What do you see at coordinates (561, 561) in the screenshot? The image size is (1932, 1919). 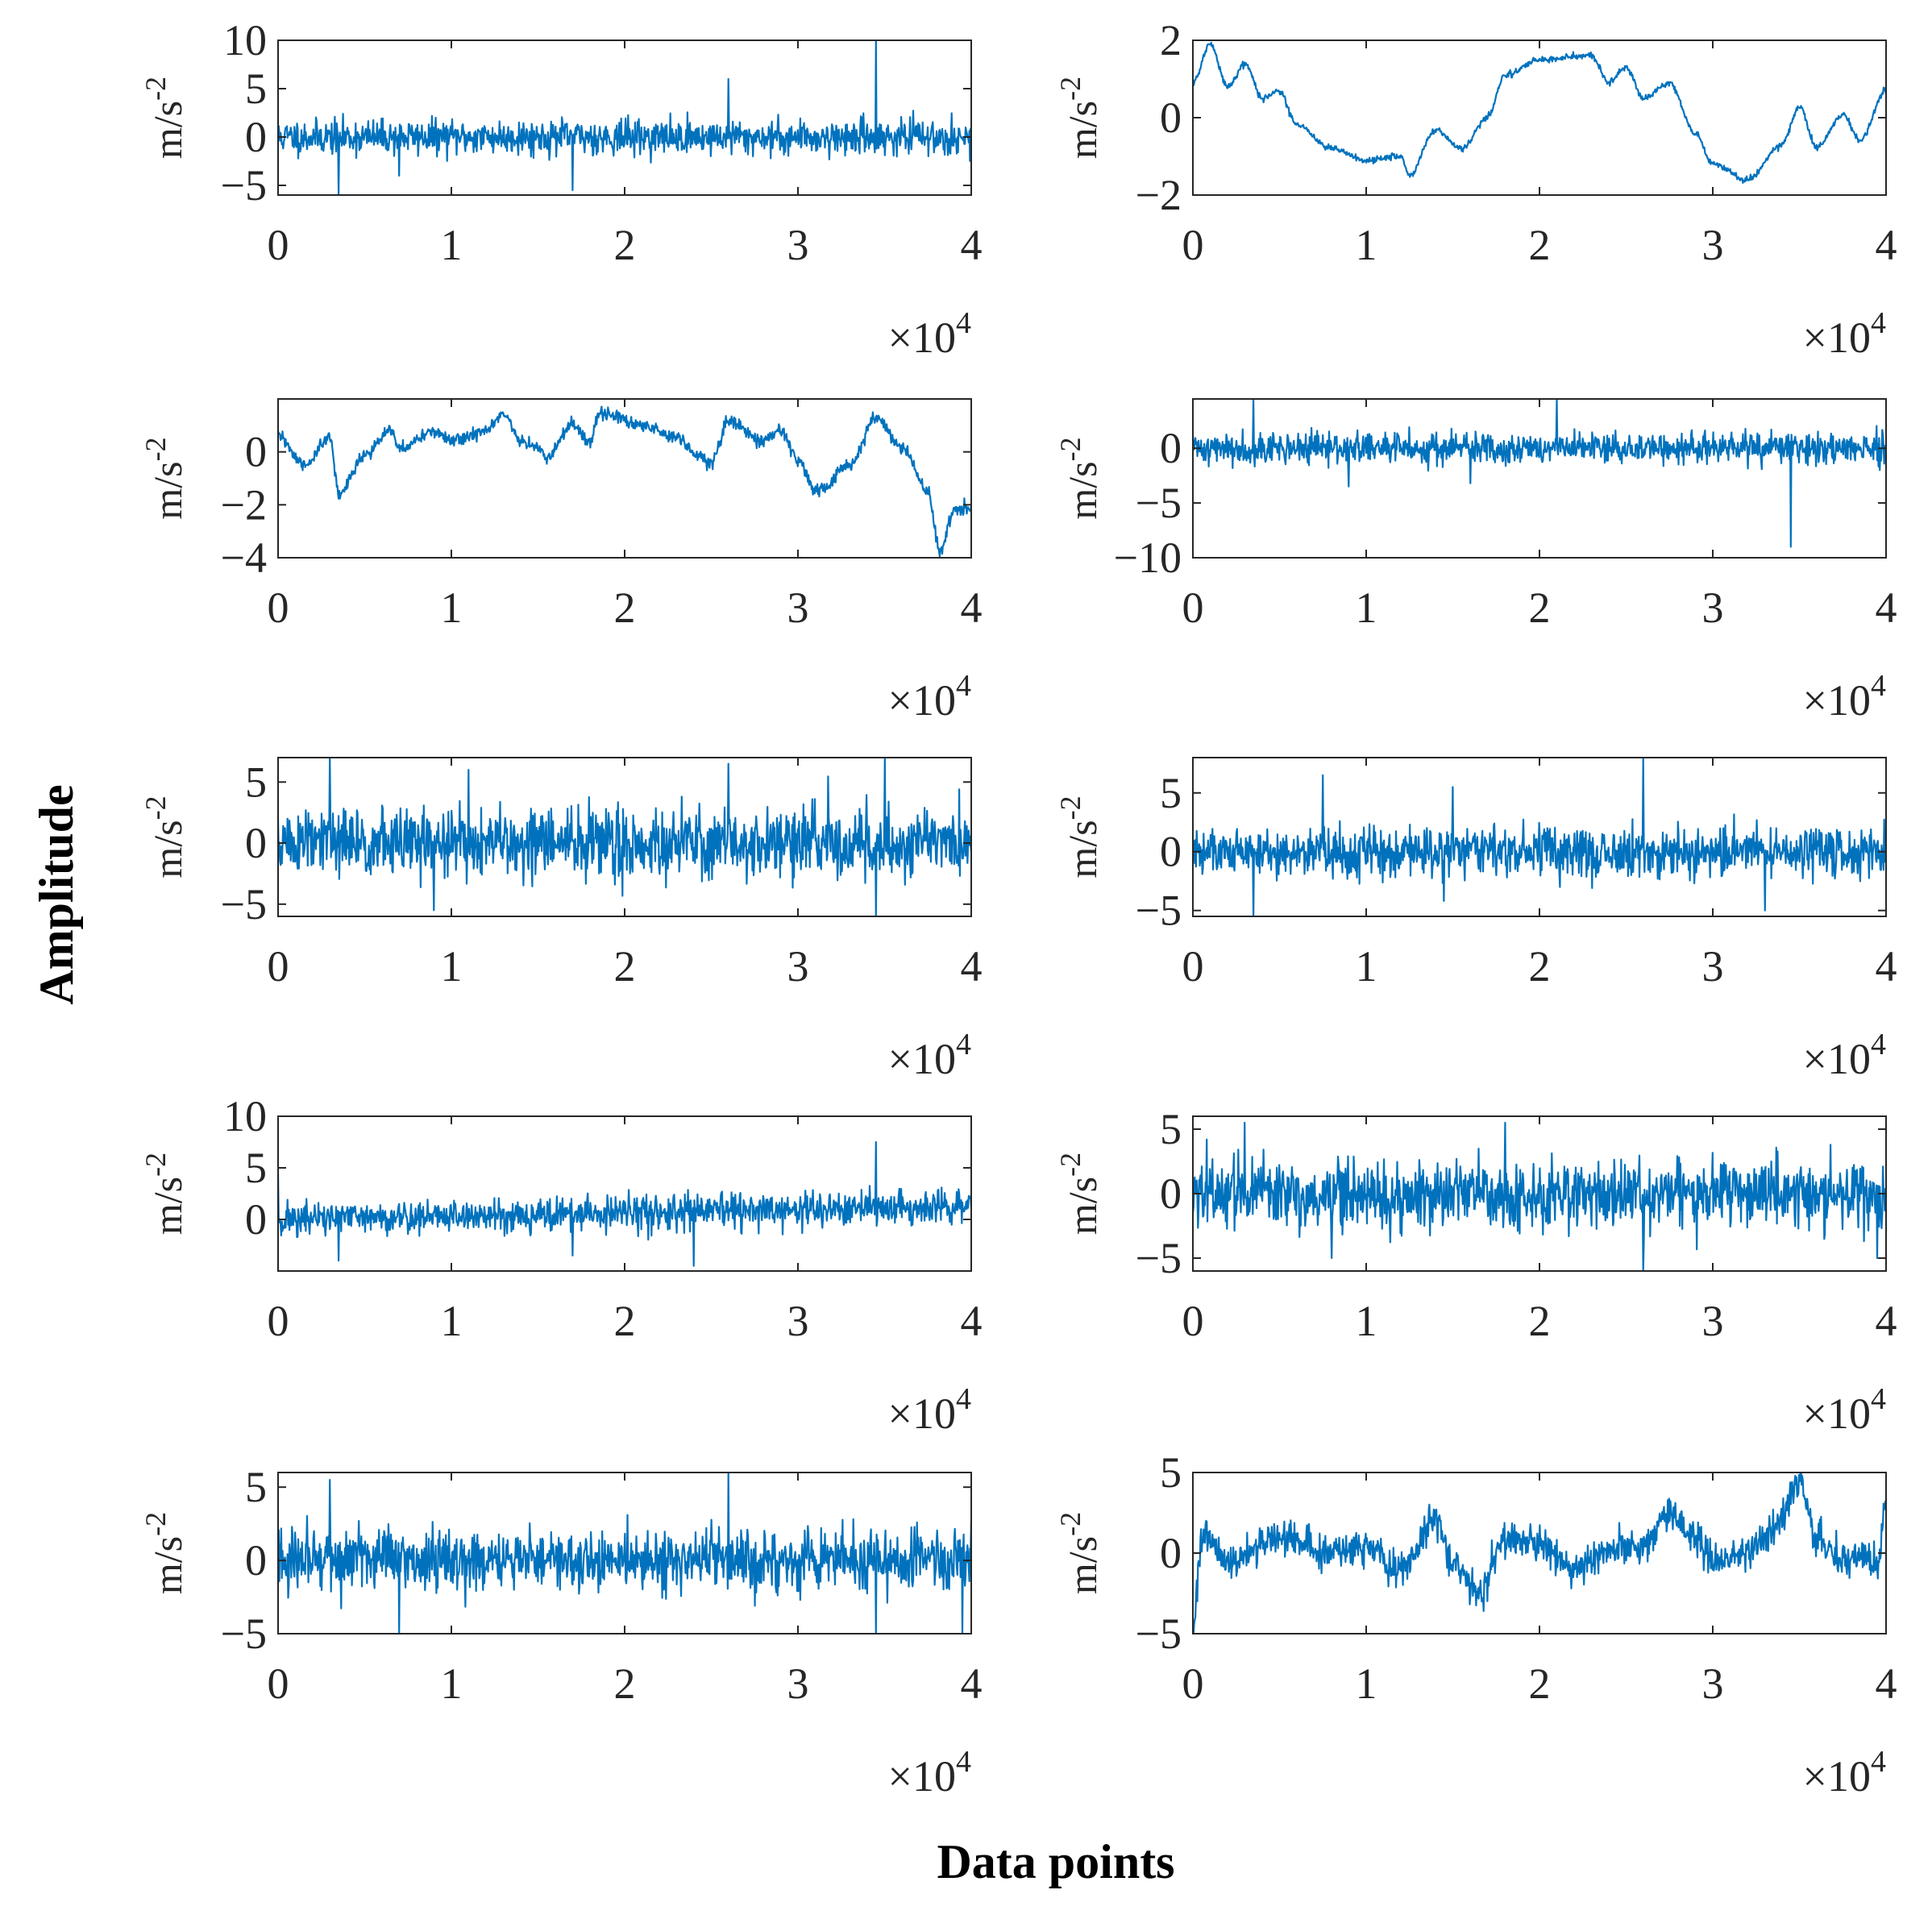 I see `subplot-3: 0 1 2 3 4−4−20m/s-2×104` at bounding box center [561, 561].